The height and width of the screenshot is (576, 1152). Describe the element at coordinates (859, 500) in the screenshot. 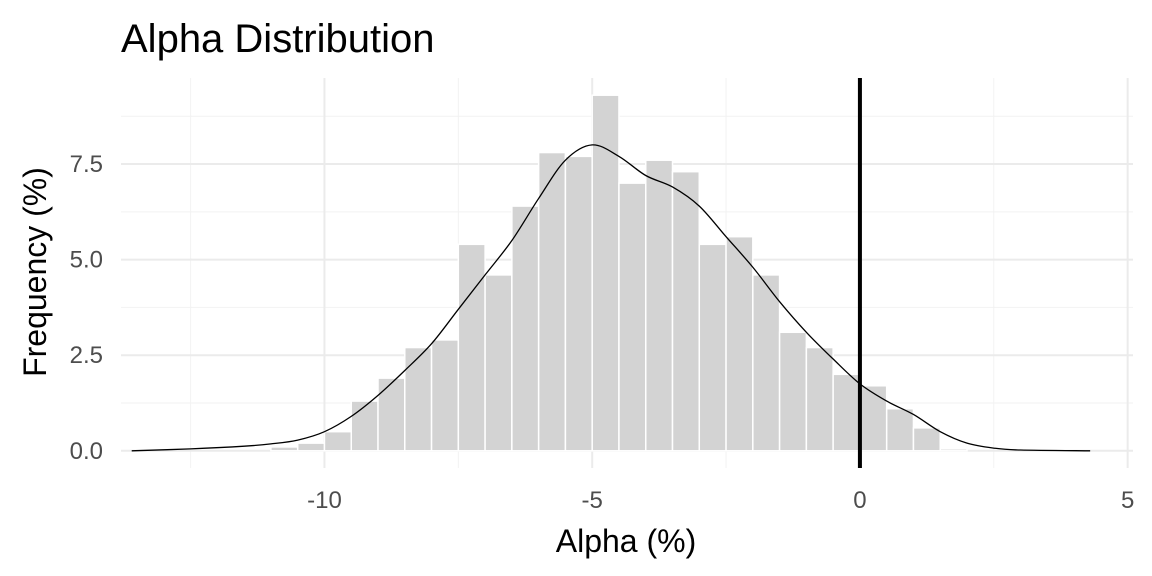

I see `x-tick-label: 0` at that location.